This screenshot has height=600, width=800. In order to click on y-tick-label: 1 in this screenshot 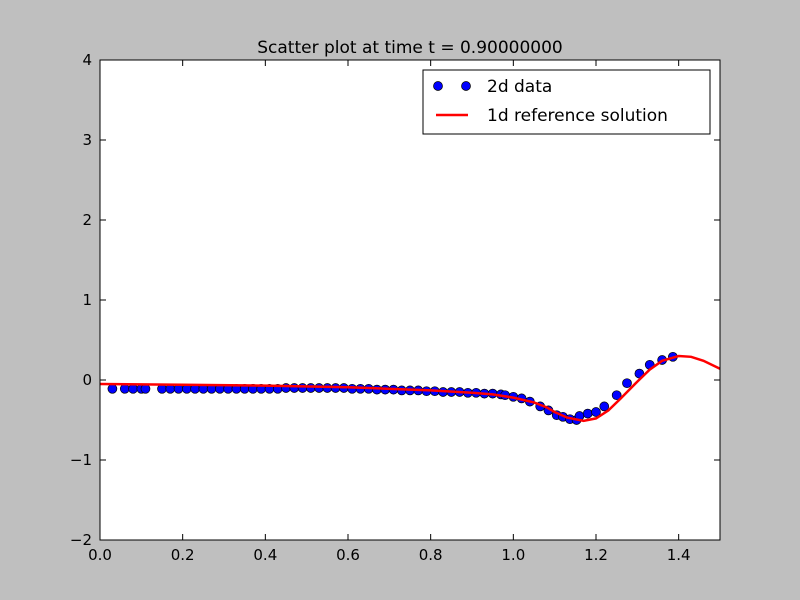, I will do `click(87, 300)`.